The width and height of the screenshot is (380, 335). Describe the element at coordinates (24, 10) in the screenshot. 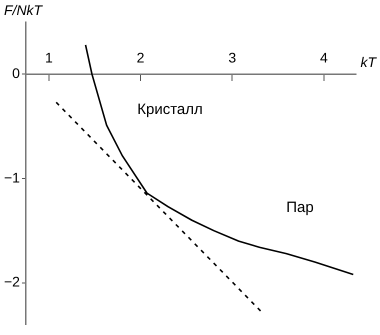

I see `y-axis-title: F/NkT` at that location.